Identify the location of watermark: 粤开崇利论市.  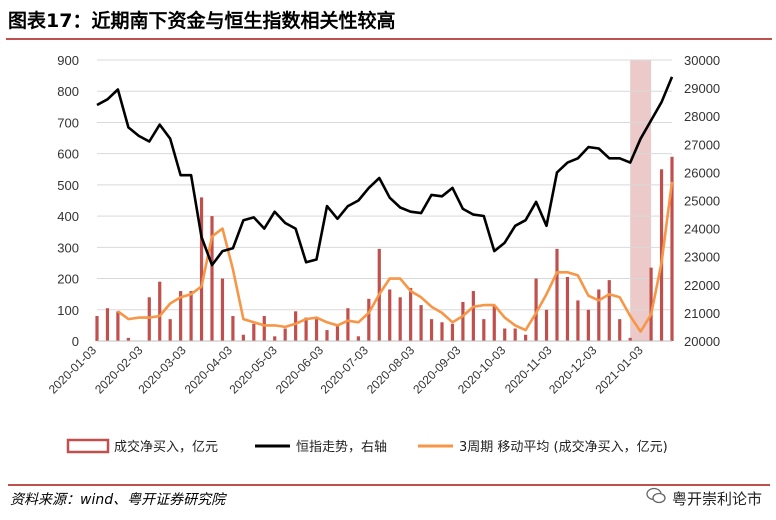
(704, 499).